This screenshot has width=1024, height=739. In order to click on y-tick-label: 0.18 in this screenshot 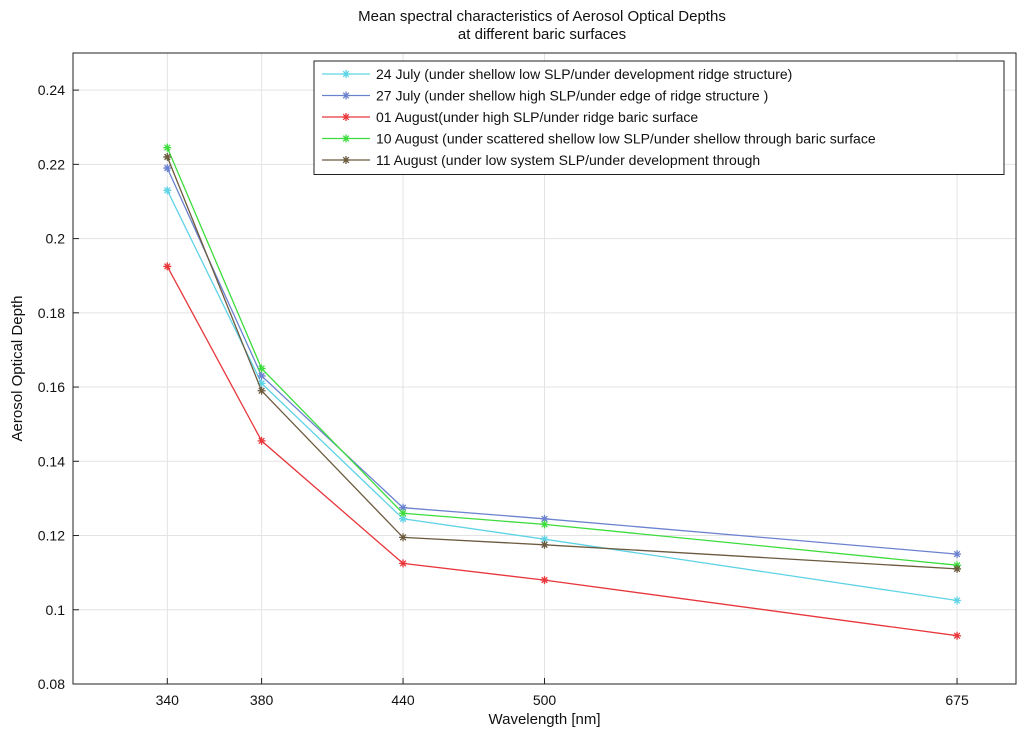, I will do `click(51, 313)`.